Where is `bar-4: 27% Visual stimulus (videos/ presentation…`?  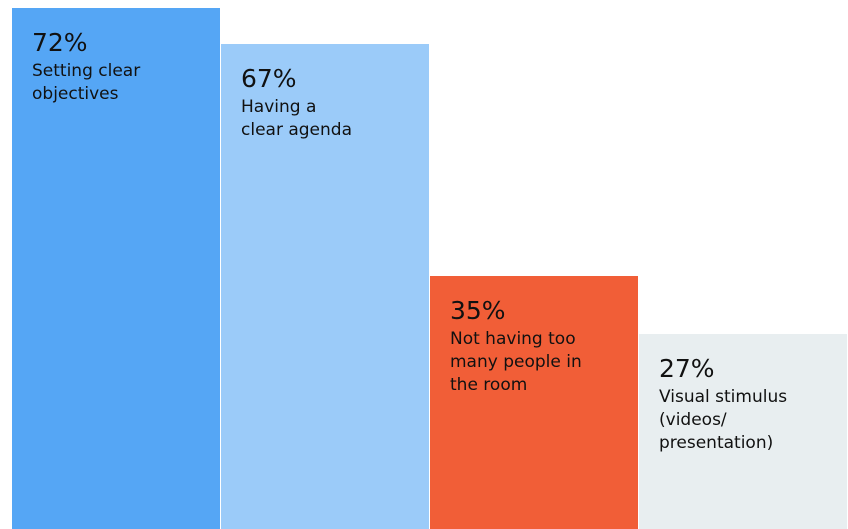
bar-4: 27% Visual stimulus (videos/ presentation… is located at coordinates (743, 431).